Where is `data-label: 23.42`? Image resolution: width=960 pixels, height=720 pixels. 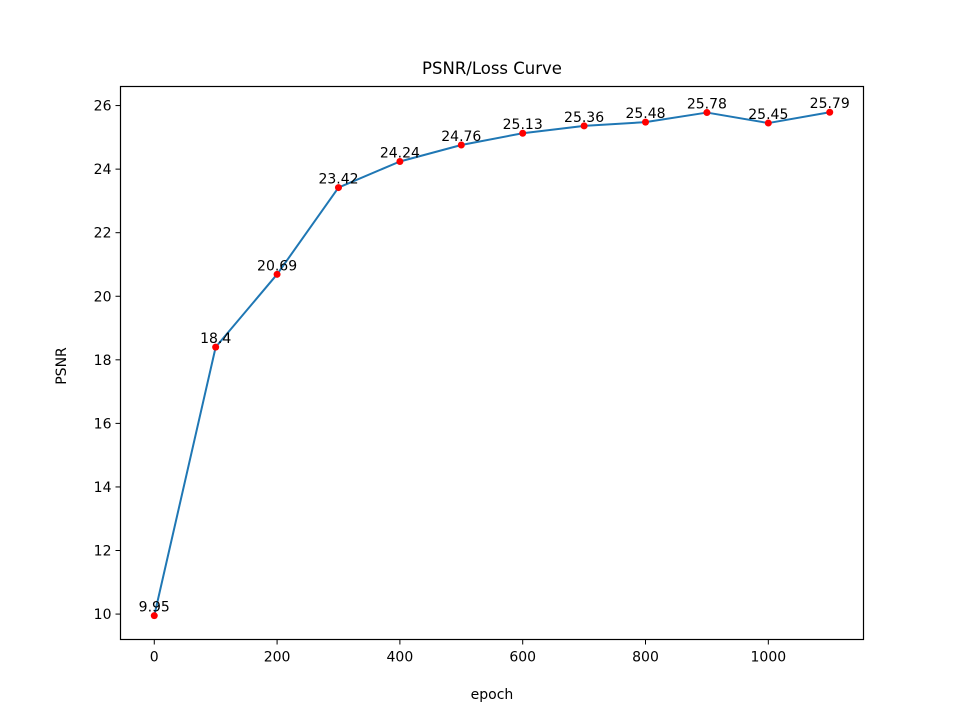 data-label: 23.42 is located at coordinates (338, 180).